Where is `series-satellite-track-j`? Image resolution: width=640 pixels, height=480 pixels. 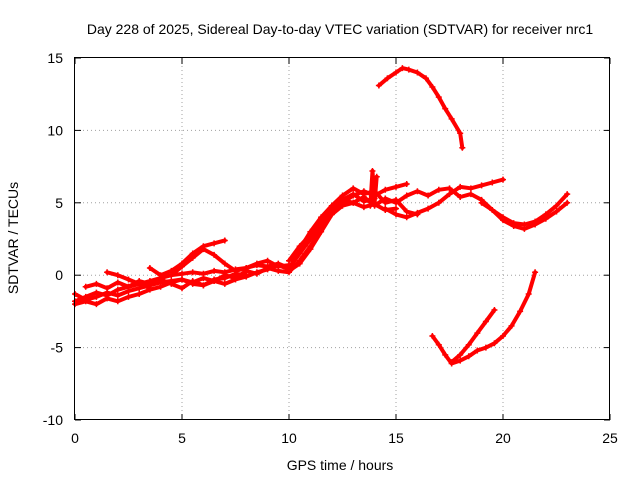
series-satellite-track-j is located at coordinates (444, 198).